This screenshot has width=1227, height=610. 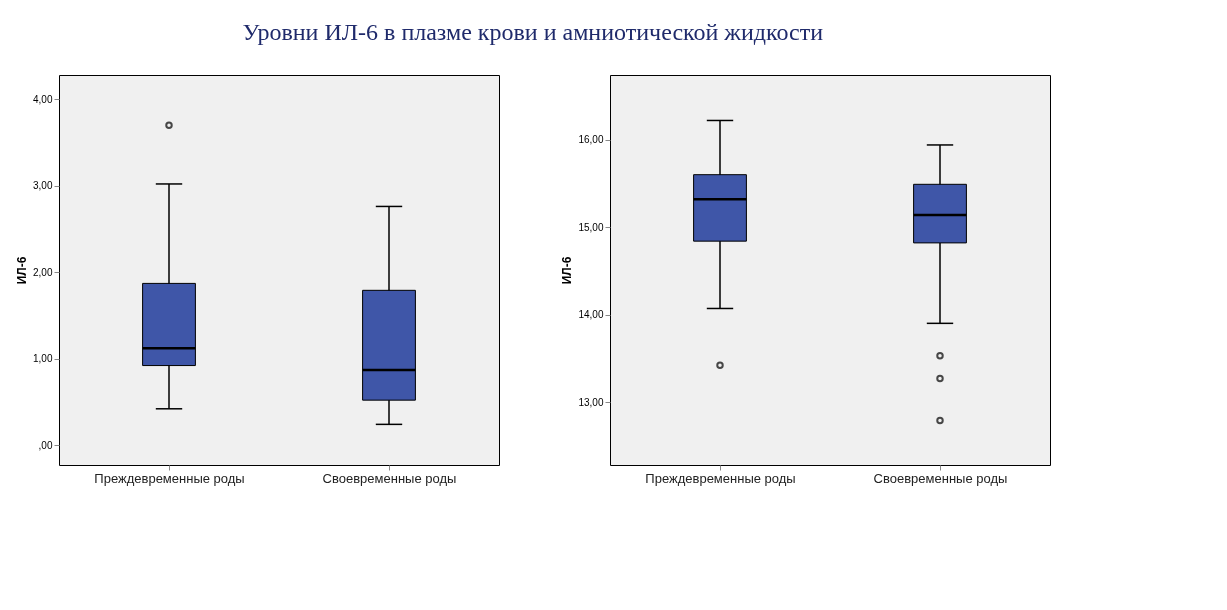 What do you see at coordinates (43, 186) in the screenshot?
I see `y-tick-label: 3,00` at bounding box center [43, 186].